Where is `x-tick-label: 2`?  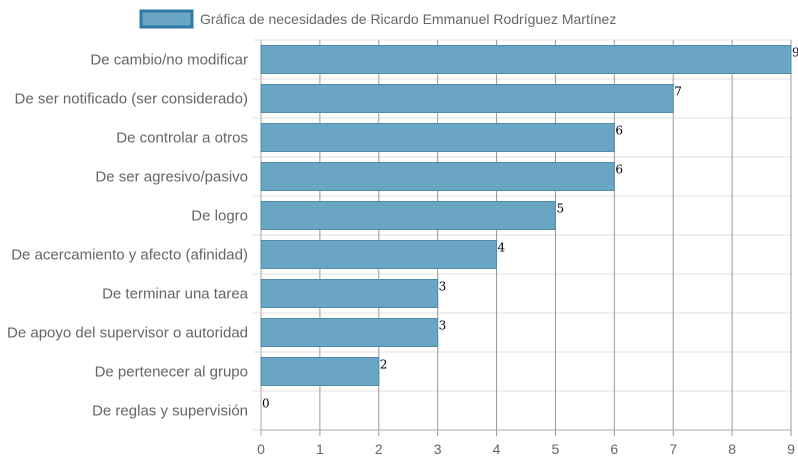
x-tick-label: 2 is located at coordinates (379, 449).